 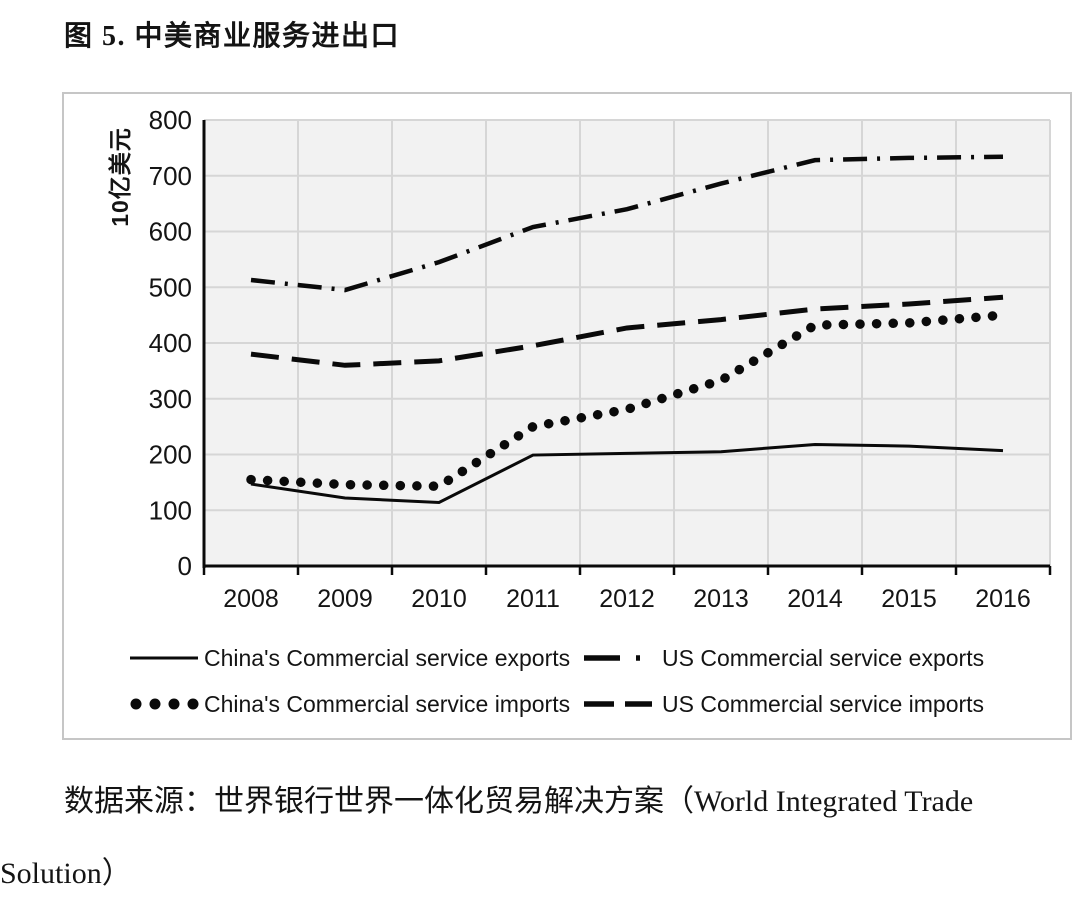 What do you see at coordinates (1003, 599) in the screenshot?
I see `x-tick-label: 2016` at bounding box center [1003, 599].